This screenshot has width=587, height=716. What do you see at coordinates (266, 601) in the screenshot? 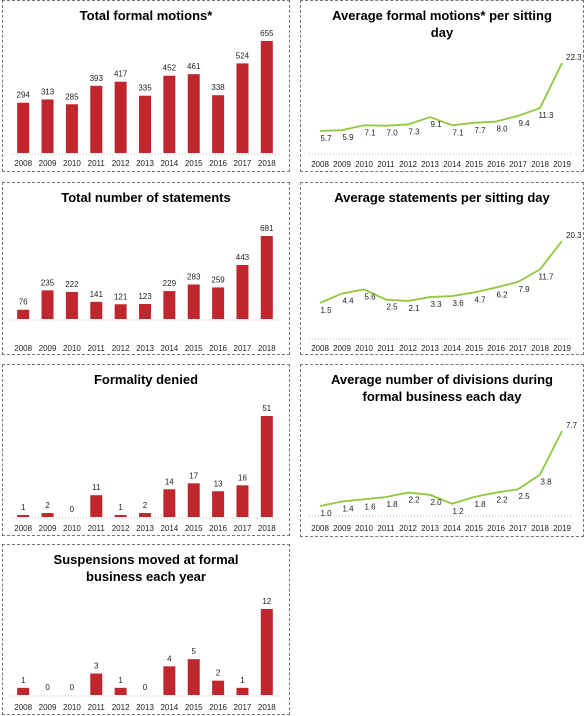
I see `data-label: 12` at bounding box center [266, 601].